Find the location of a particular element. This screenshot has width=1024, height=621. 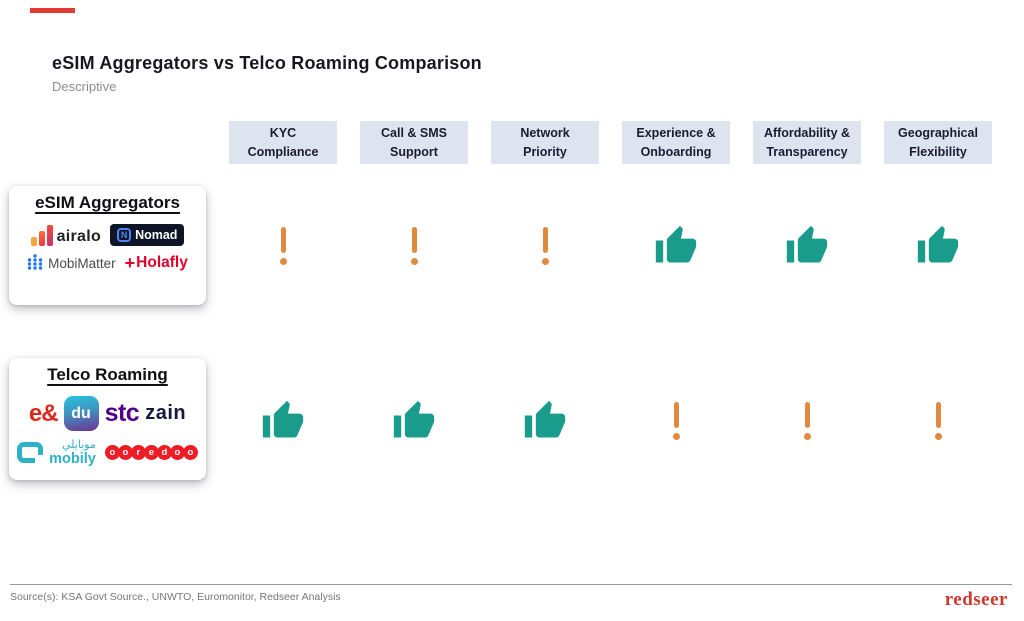

zain-logo: zain is located at coordinates (166, 413).